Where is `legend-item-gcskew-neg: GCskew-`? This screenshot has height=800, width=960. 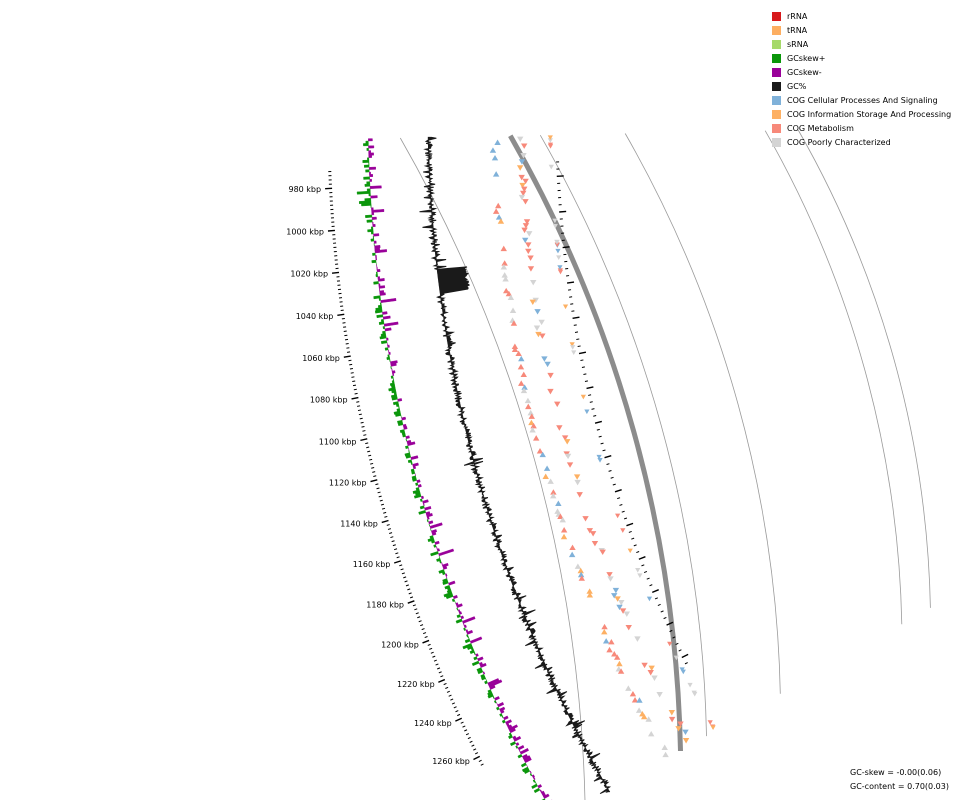 legend-item-gcskew-neg: GCskew- is located at coordinates (861, 72).